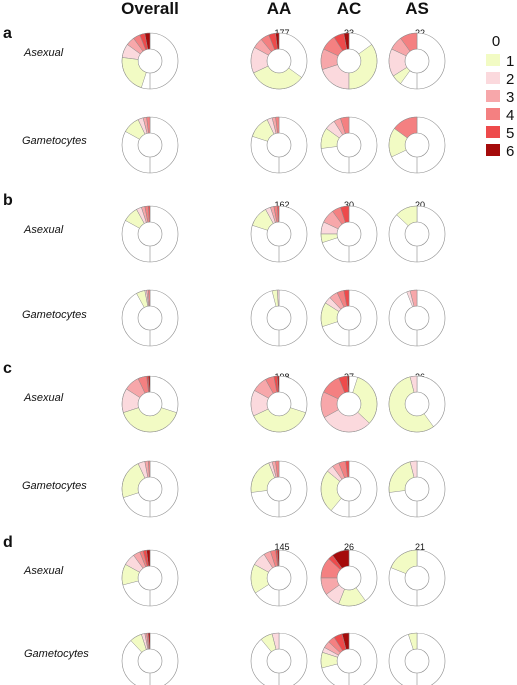 This screenshot has width=517, height=685. What do you see at coordinates (150, 489) in the screenshot?
I see `donut-c-gametocytes-overall` at bounding box center [150, 489].